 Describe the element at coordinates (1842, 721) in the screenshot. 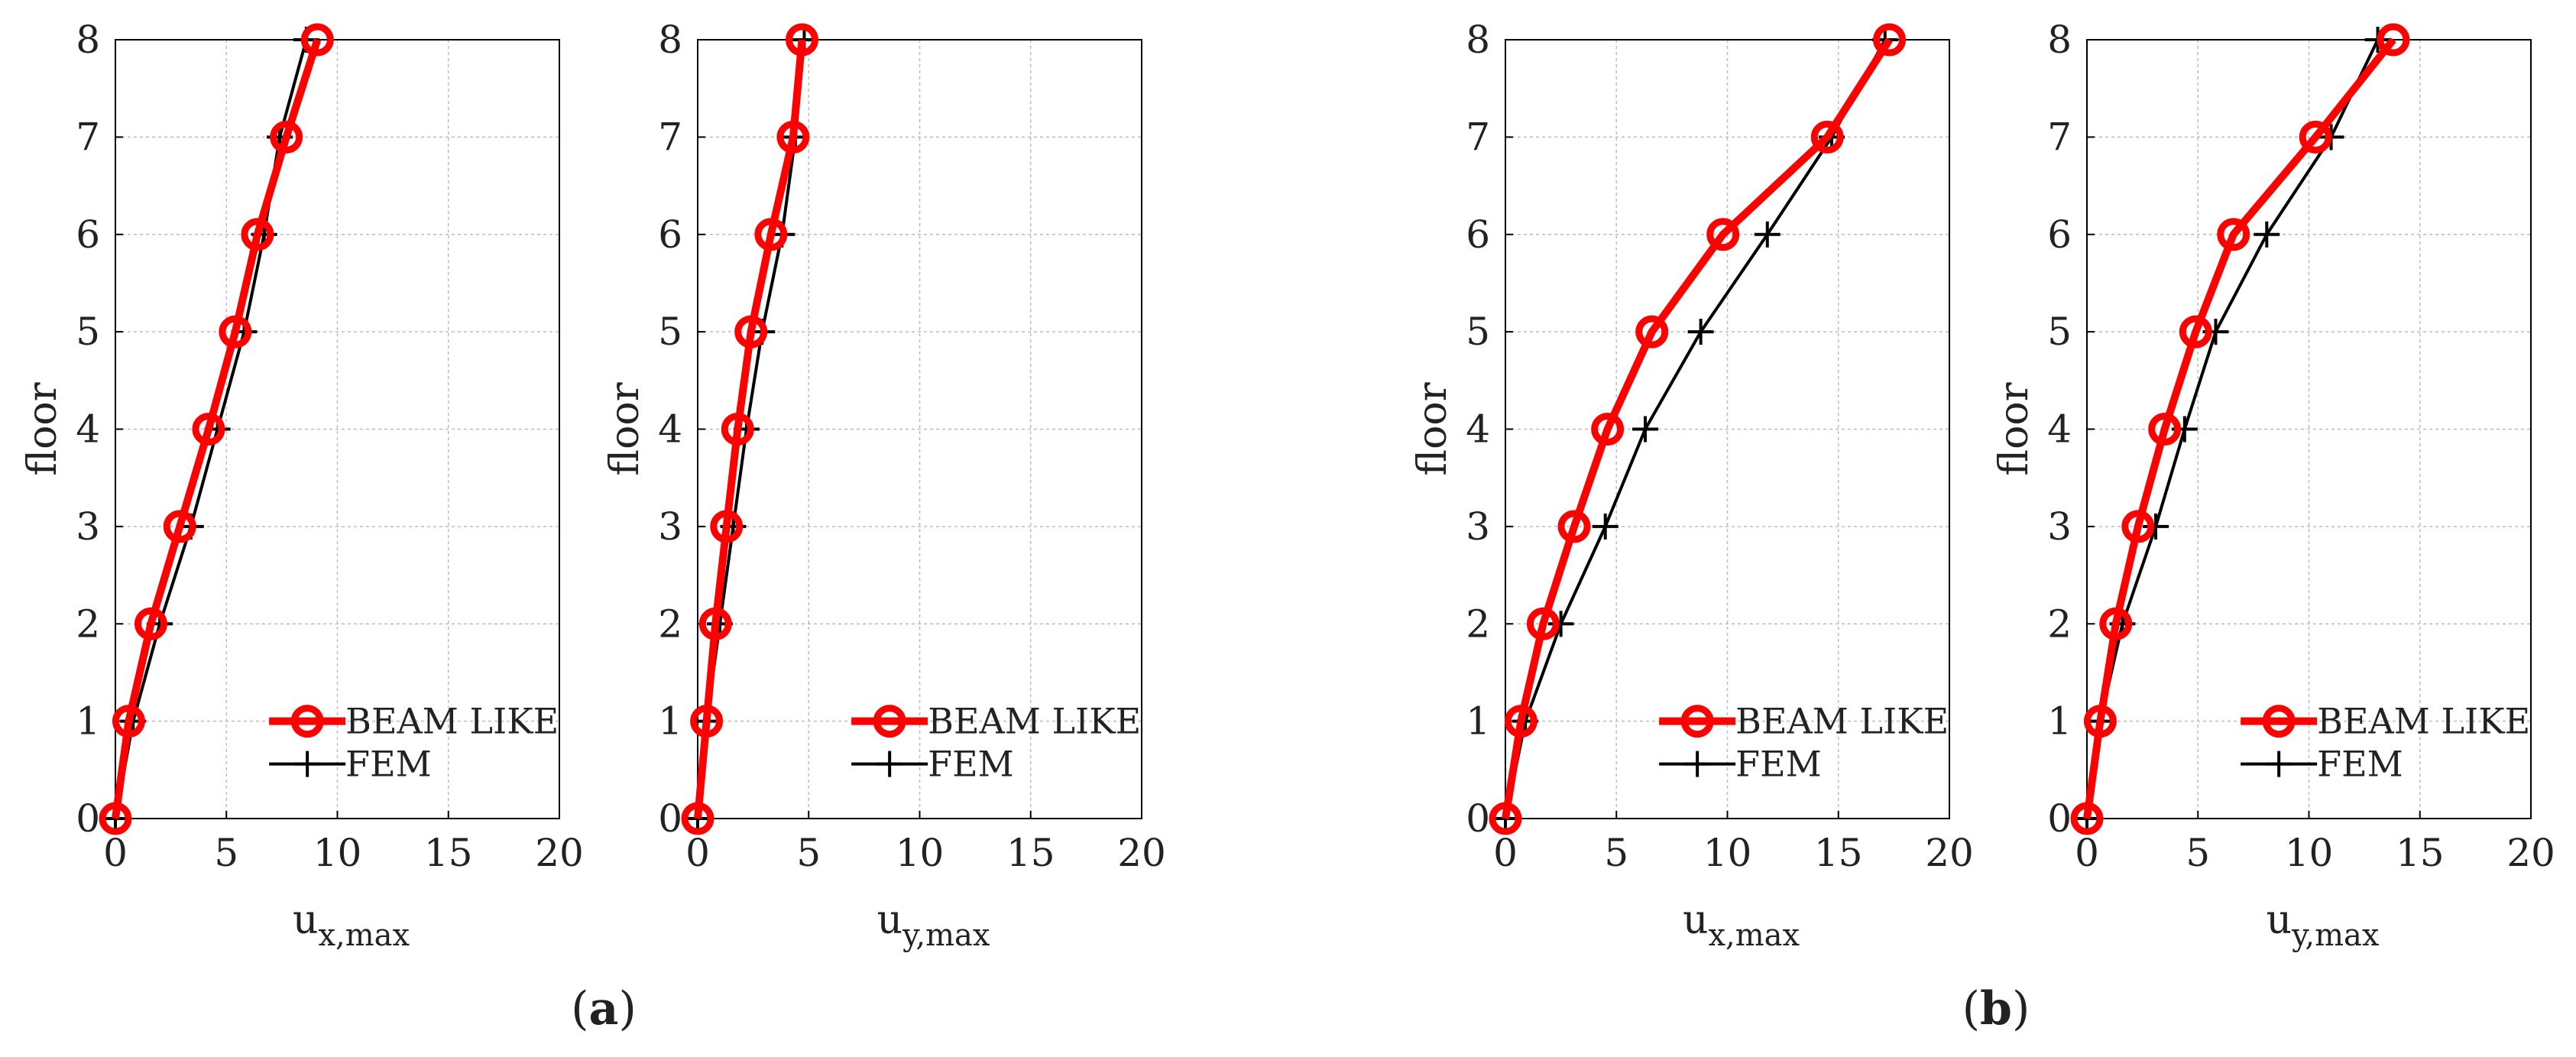

I see `chart-3-legend-beam-like-label: BEAM LIKE` at that location.